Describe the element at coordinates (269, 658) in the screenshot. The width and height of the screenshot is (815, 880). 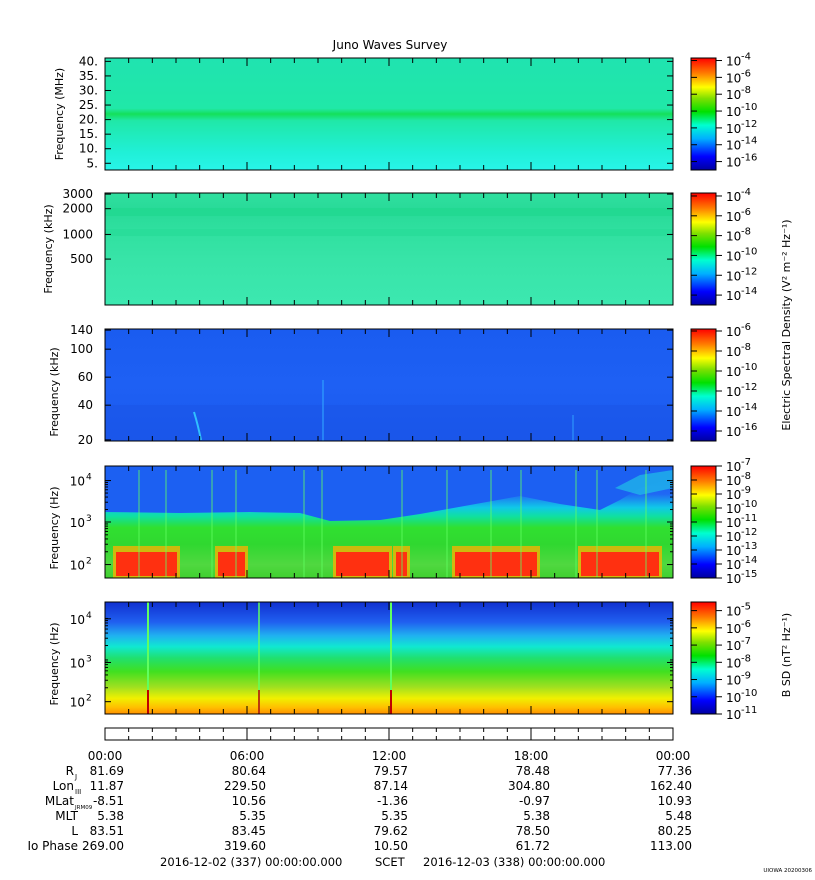
I see `panel-5-spikes` at that location.